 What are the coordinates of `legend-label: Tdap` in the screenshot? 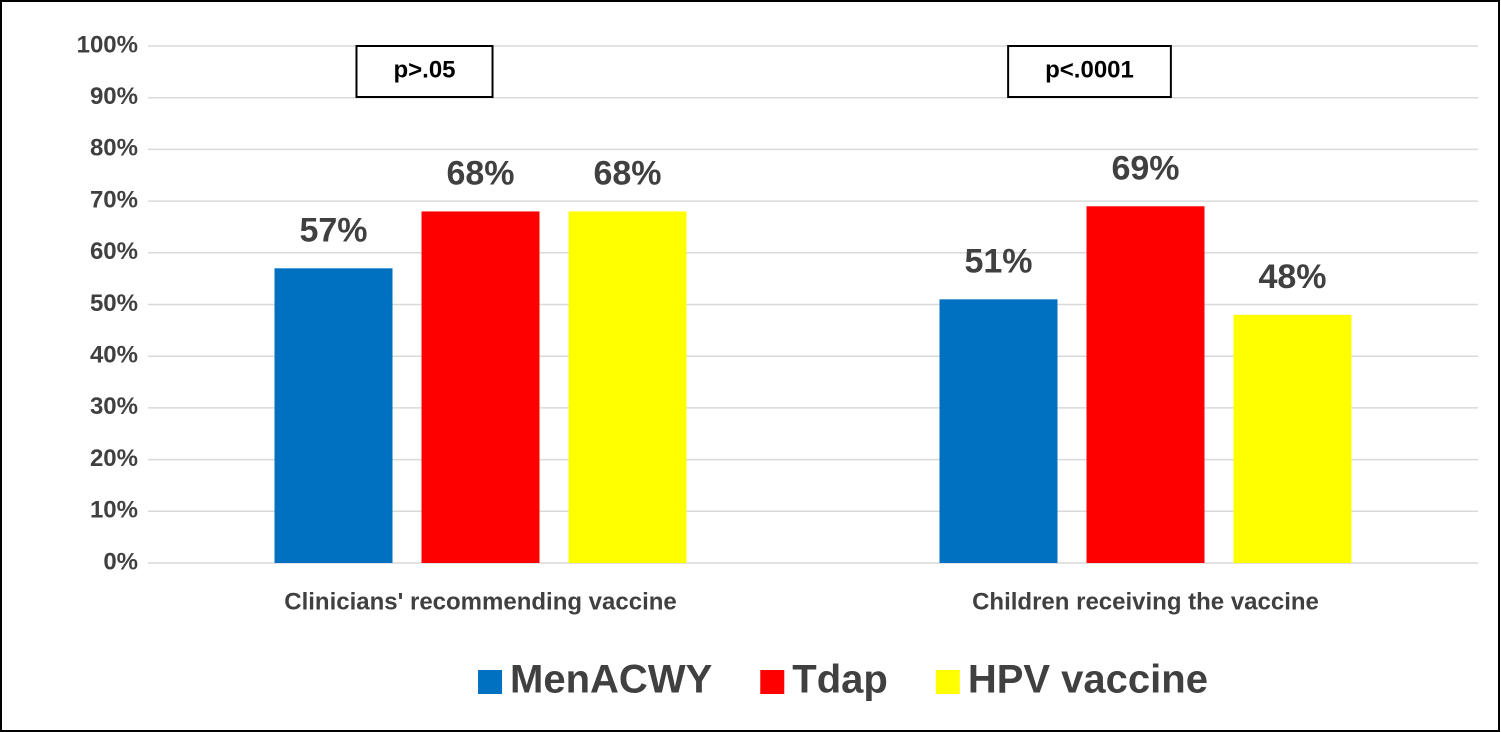 It's located at (840, 680).